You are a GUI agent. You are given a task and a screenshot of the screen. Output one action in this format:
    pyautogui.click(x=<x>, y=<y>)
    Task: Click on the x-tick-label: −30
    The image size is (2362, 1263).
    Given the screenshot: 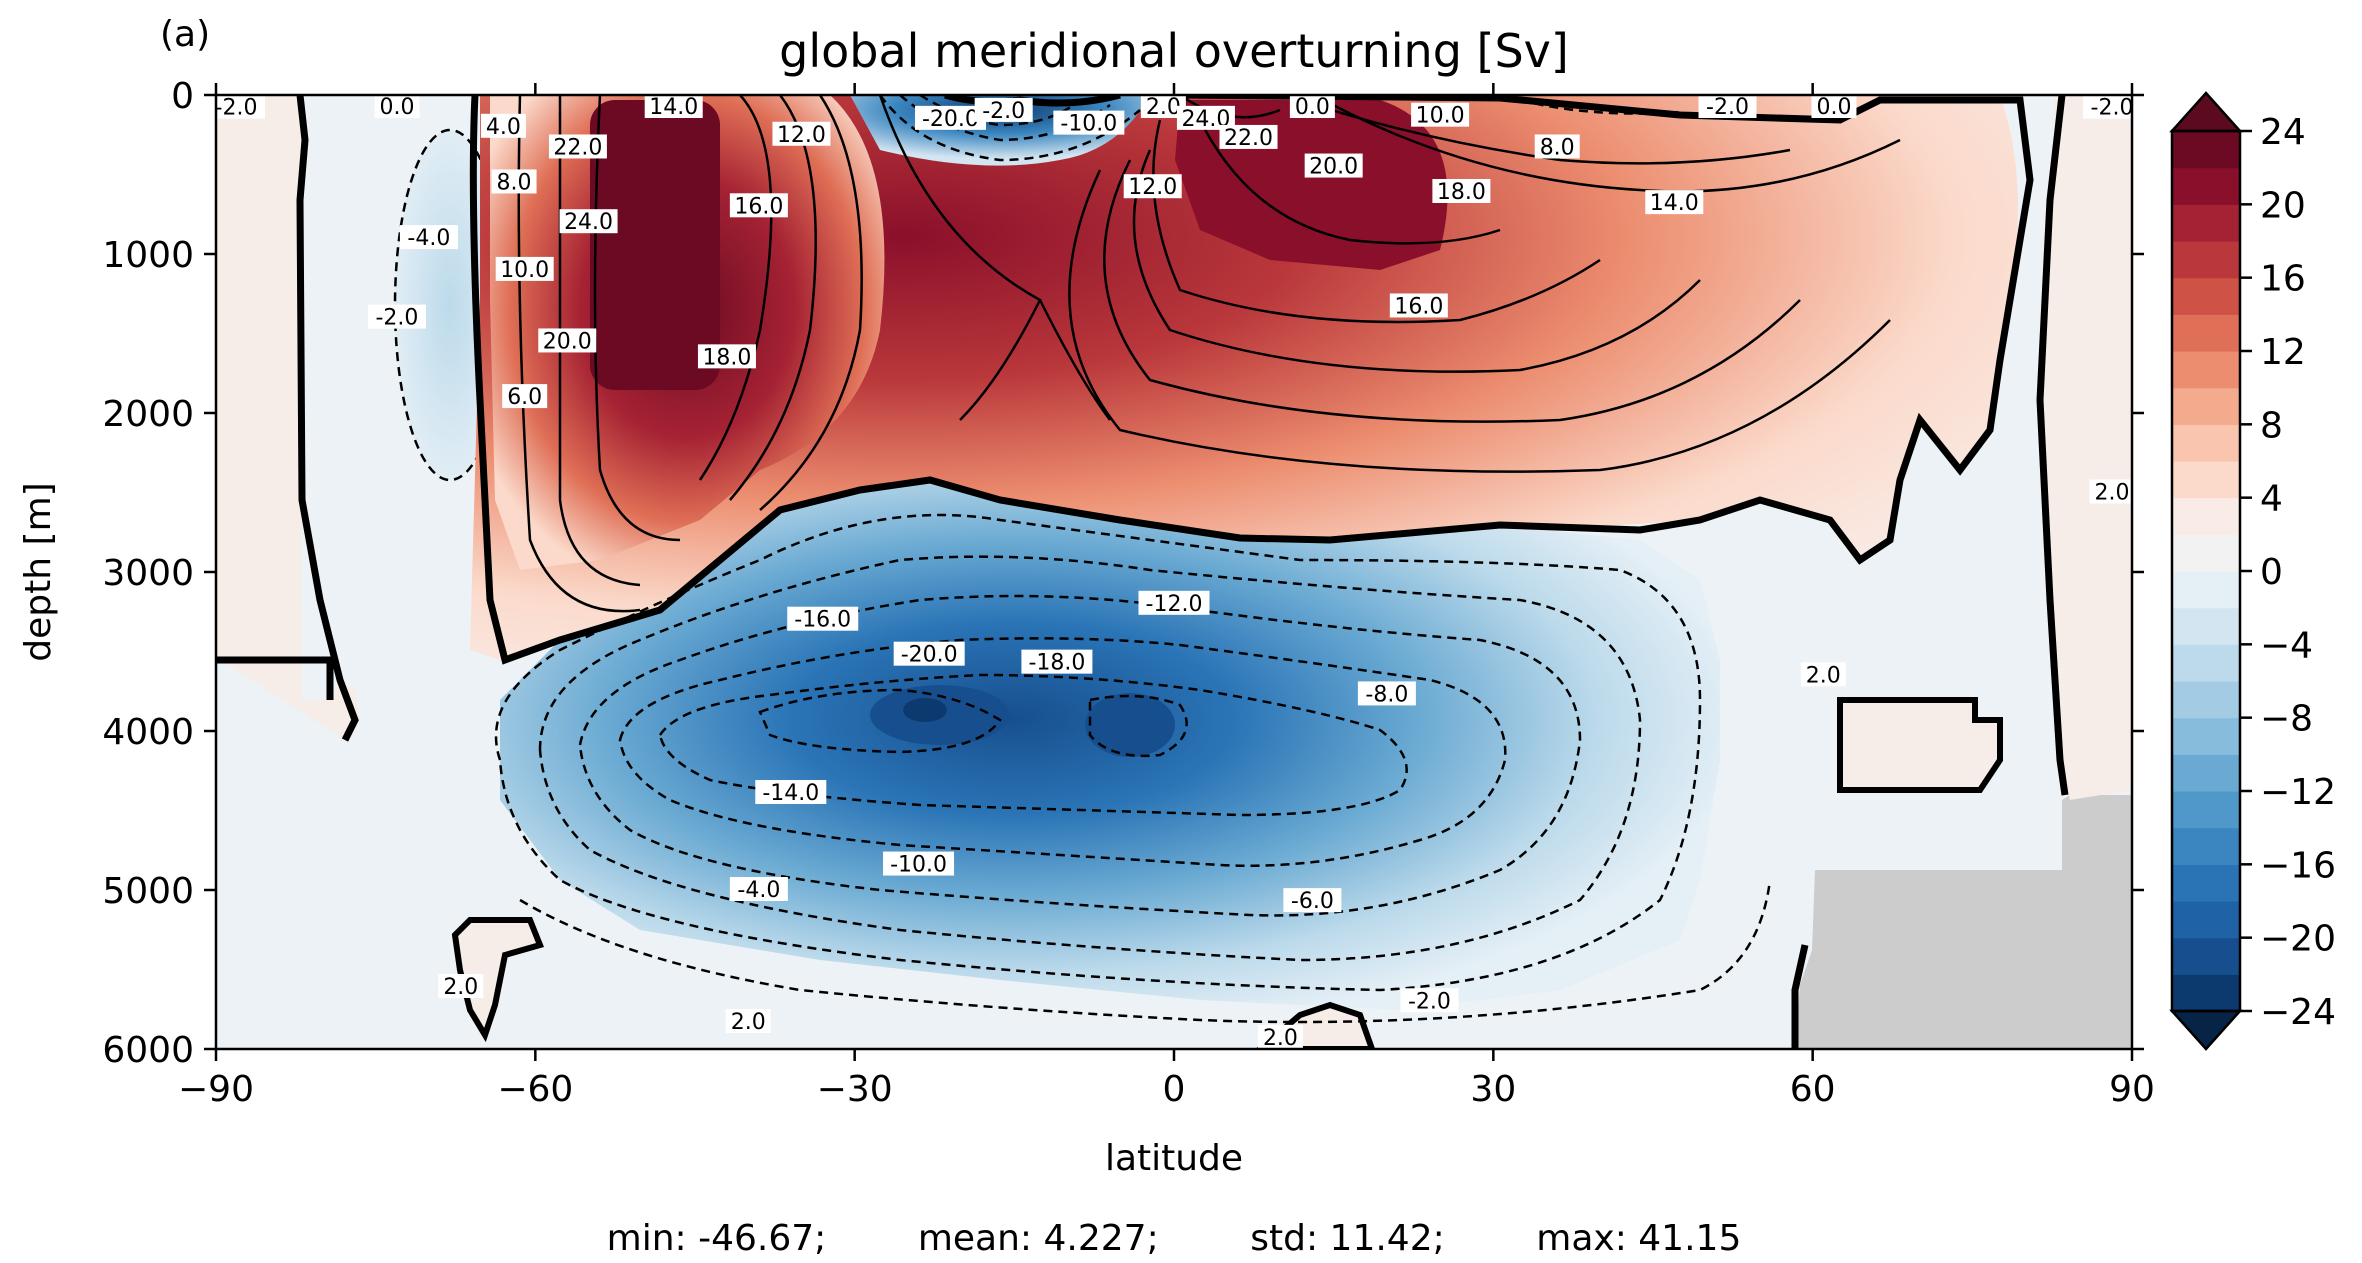 What is the action you would take?
    pyautogui.click(x=855, y=1089)
    